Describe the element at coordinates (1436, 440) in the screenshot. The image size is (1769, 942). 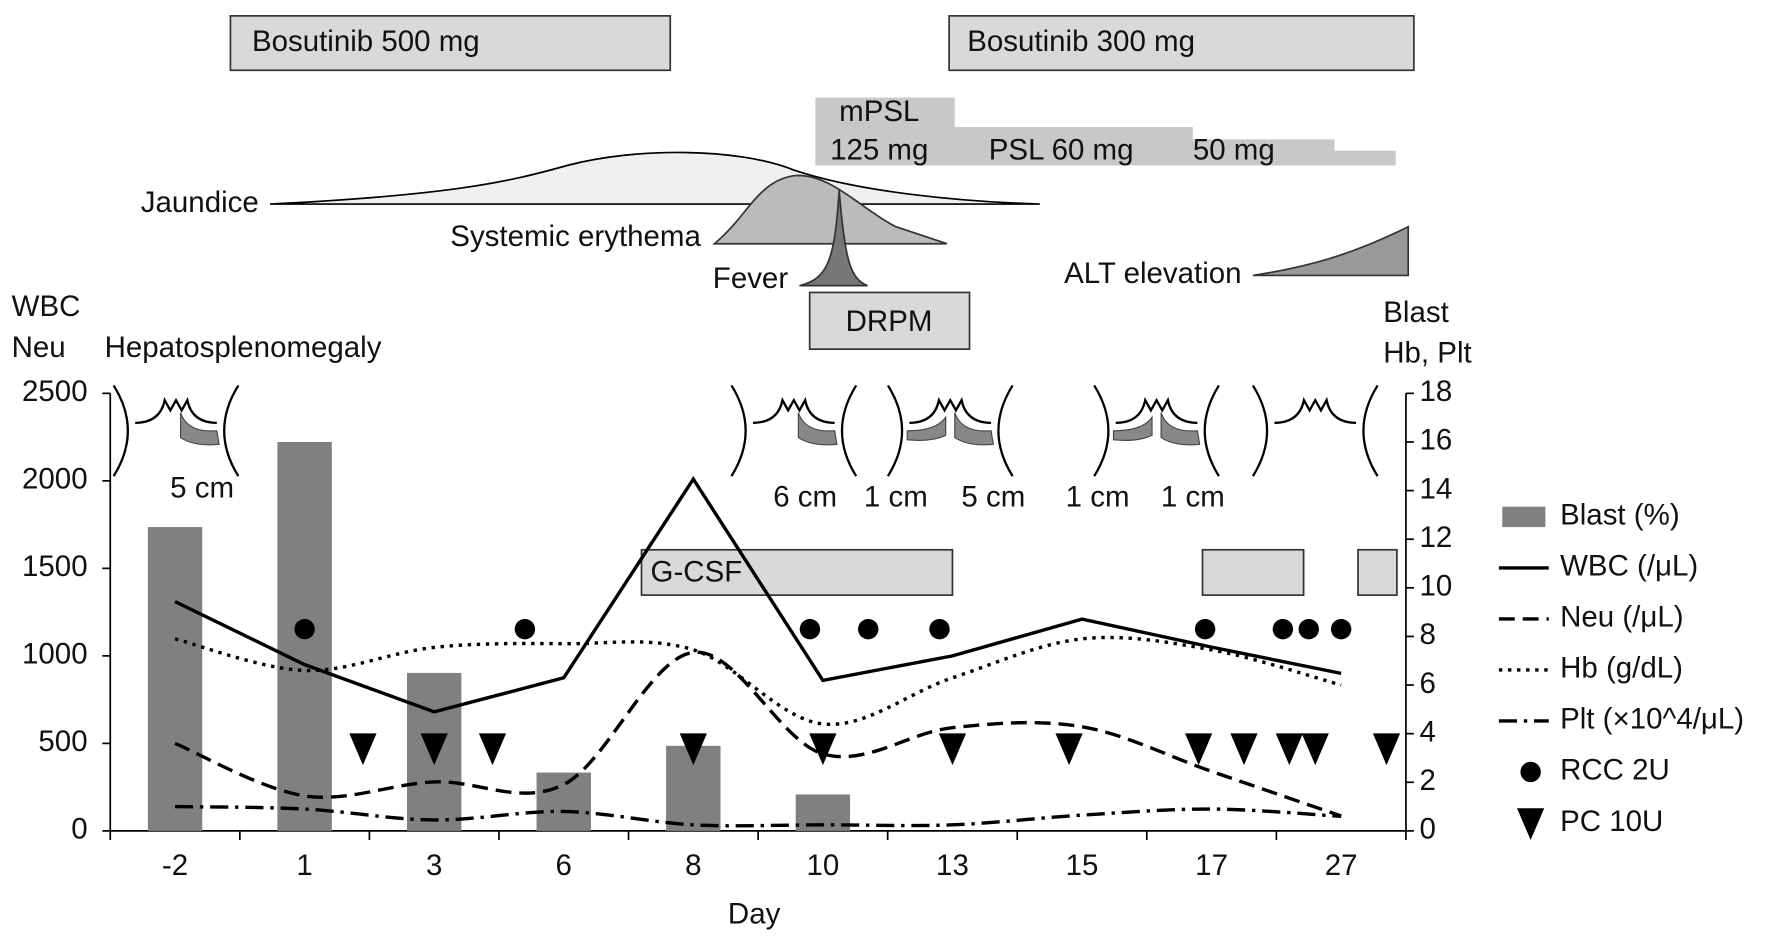
I see `y2-tick-label: 16` at that location.